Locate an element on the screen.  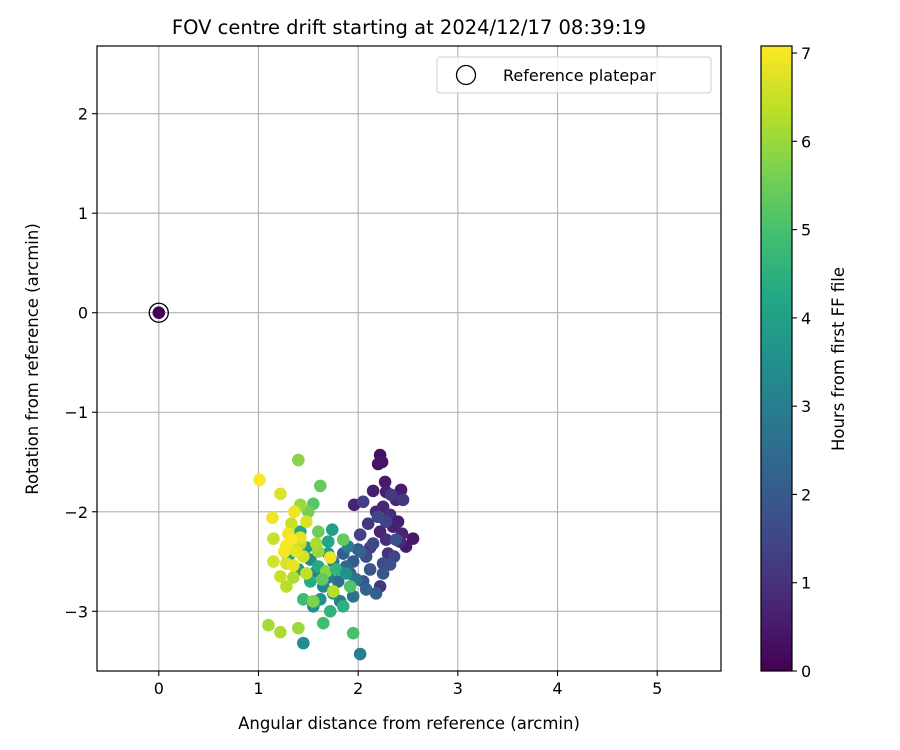
x-axis-label: Angular distance from reference (arcmin) is located at coordinates (409, 723).